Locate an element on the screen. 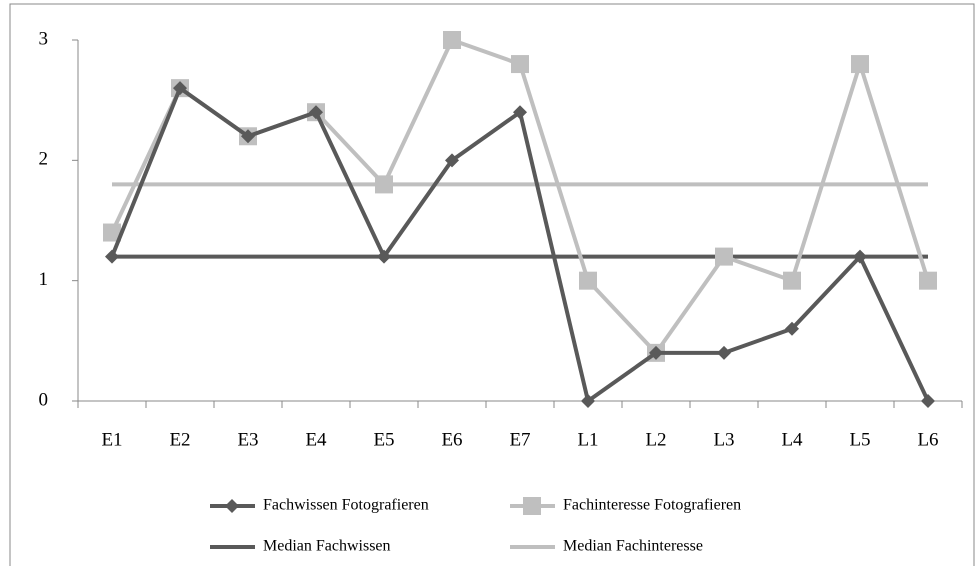 The height and width of the screenshot is (566, 977). x-tick-label: E1 is located at coordinates (111, 439).